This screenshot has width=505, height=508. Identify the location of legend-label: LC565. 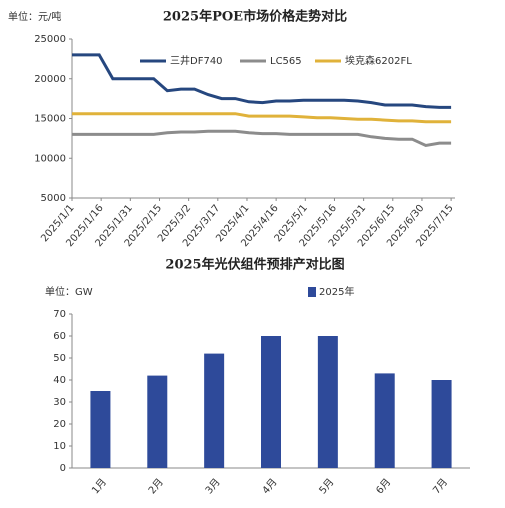
(286, 61).